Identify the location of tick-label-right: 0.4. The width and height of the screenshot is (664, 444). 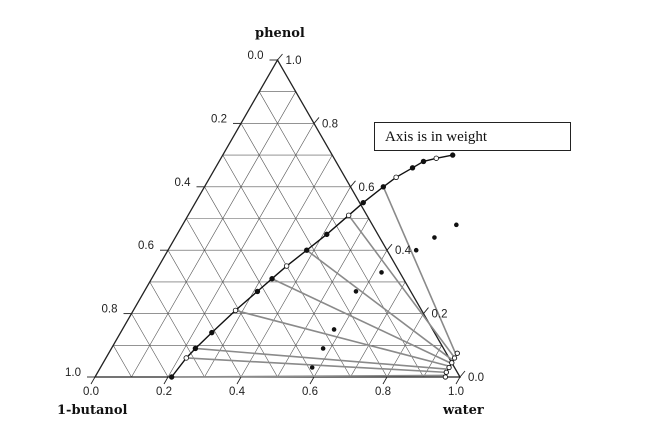
(403, 251).